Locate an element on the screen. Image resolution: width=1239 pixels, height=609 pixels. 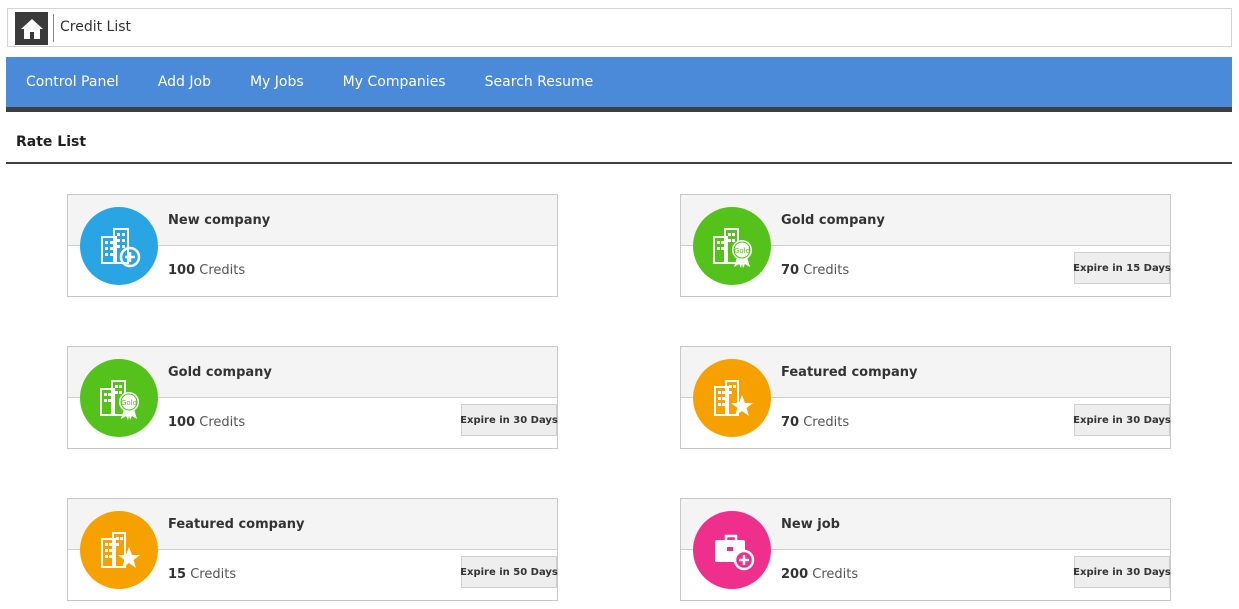
home-button is located at coordinates (31, 28).